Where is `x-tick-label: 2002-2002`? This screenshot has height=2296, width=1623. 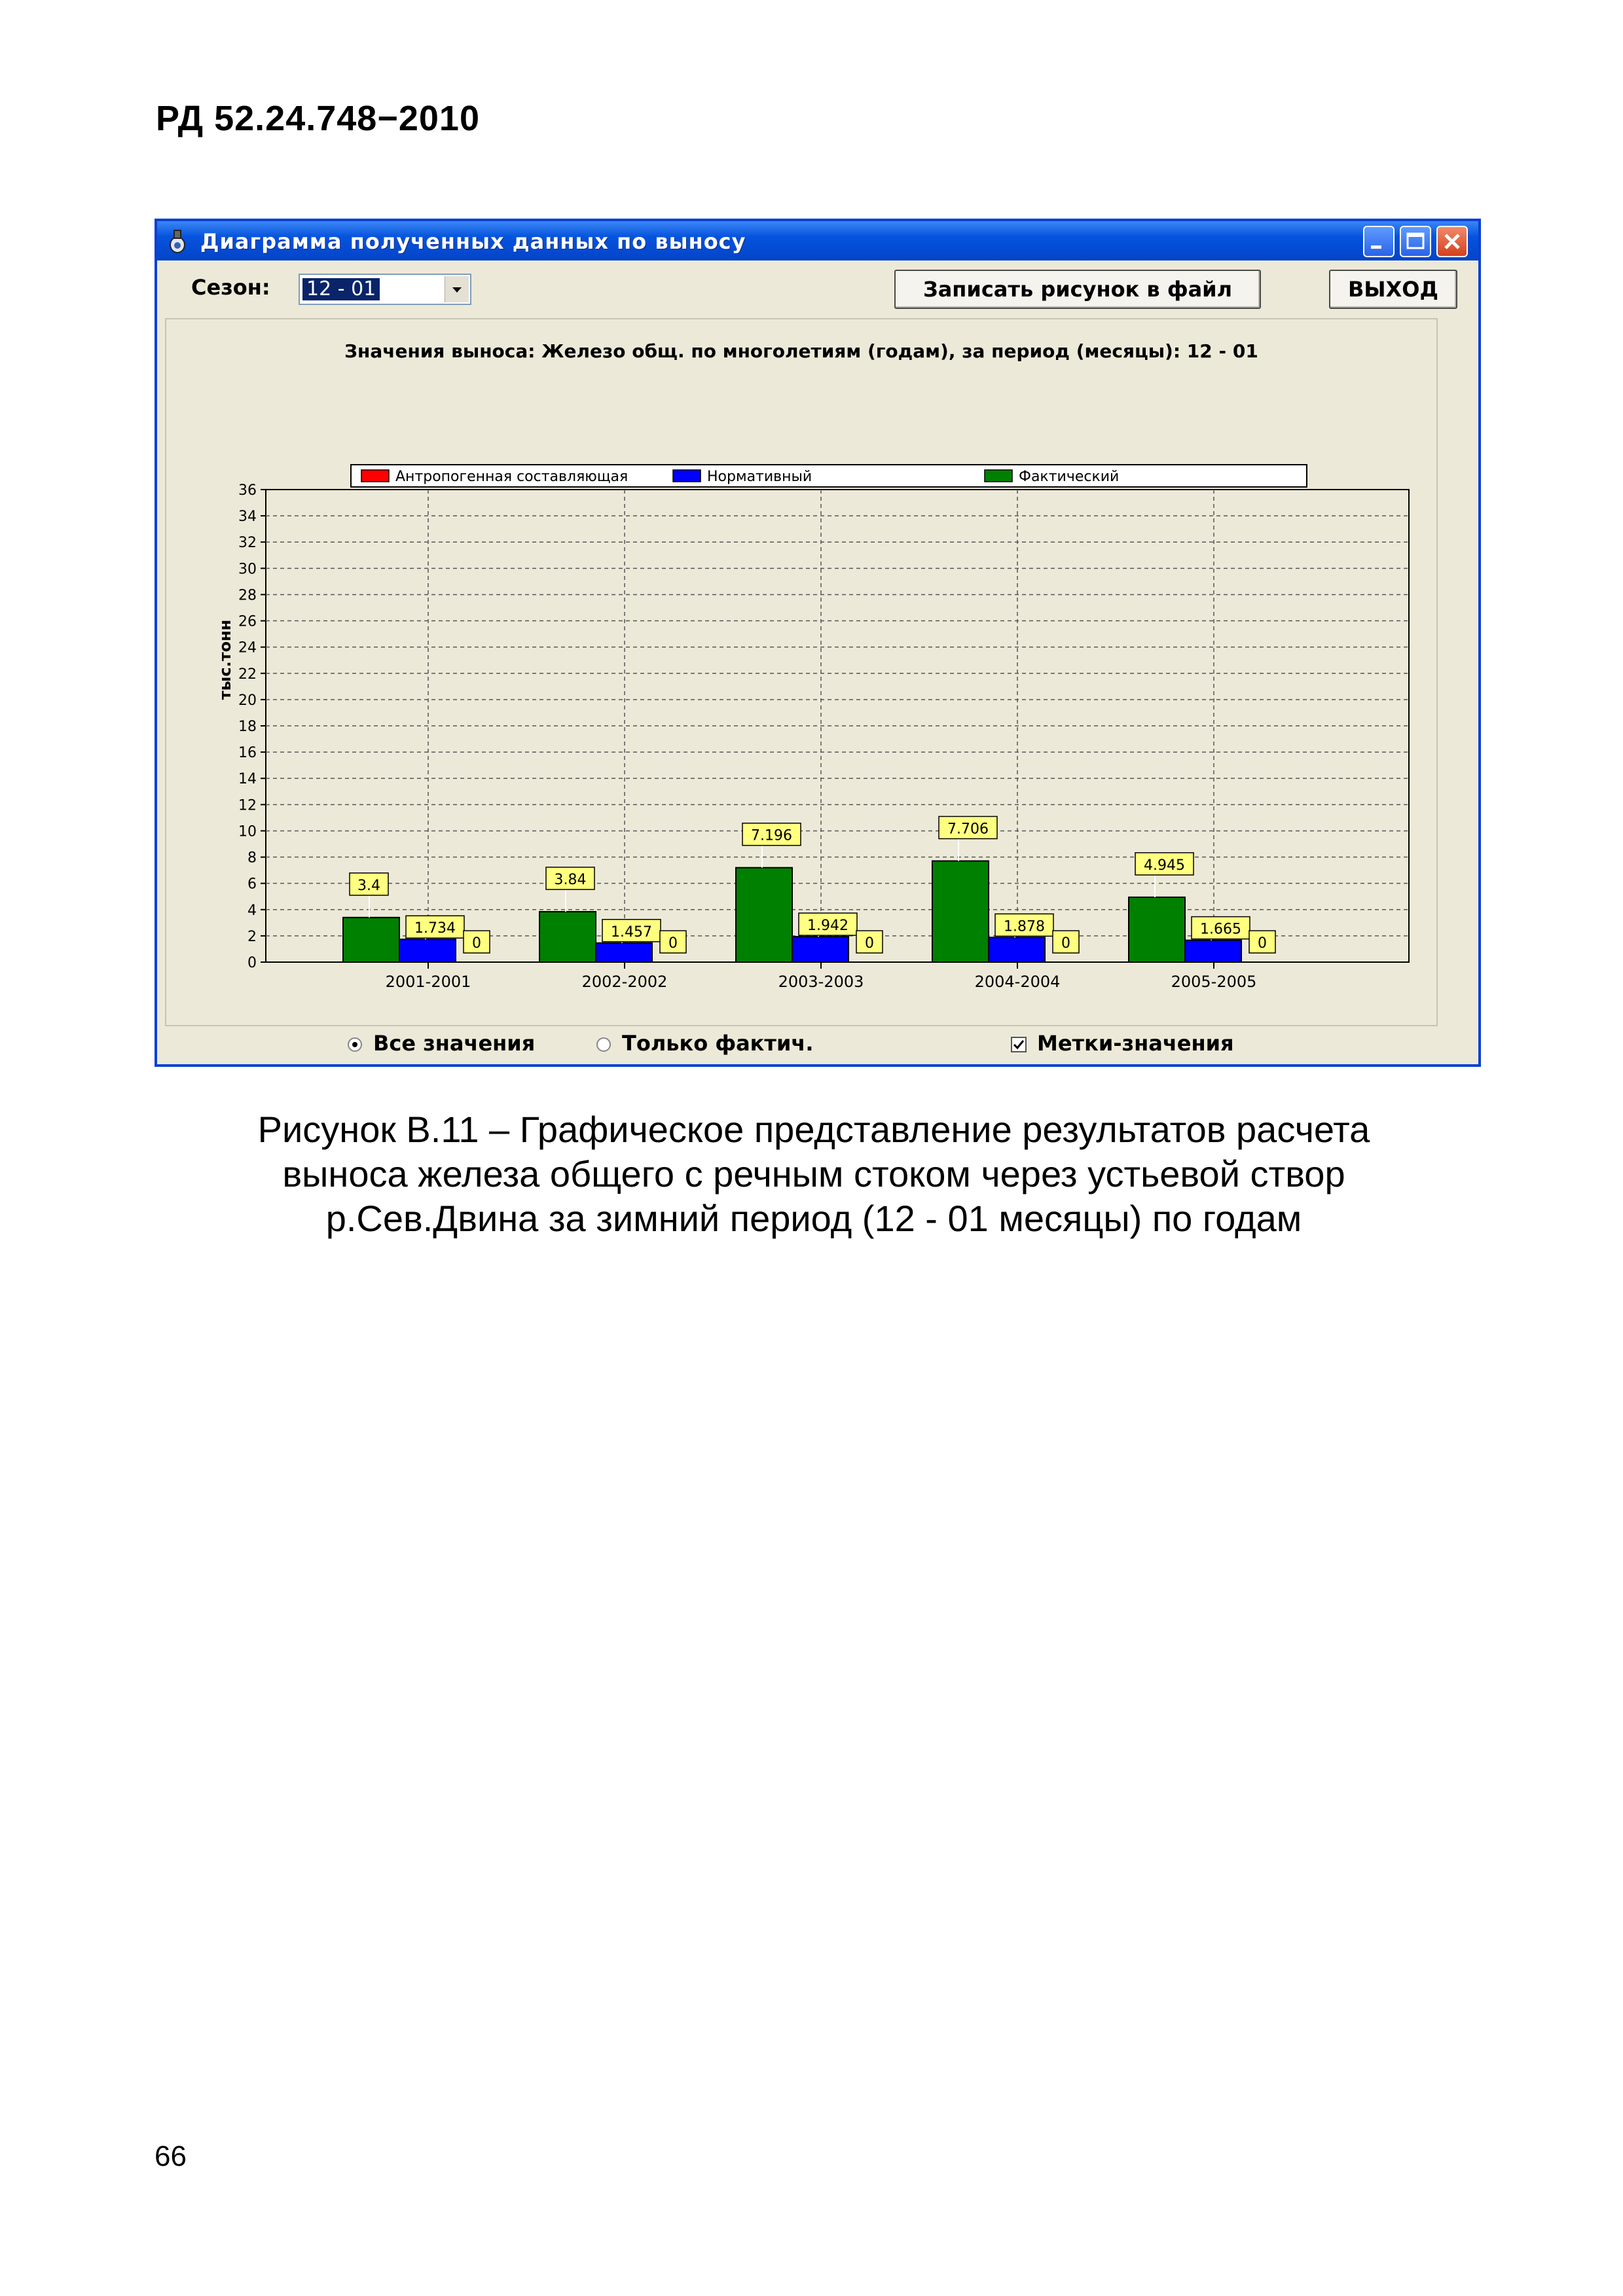
x-tick-label: 2002-2002 is located at coordinates (625, 982).